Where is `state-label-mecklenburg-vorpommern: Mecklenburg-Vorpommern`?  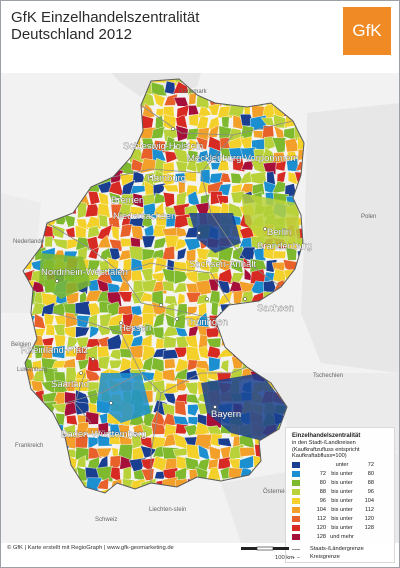 state-label-mecklenburg-vorpommern: Mecklenburg-Vorpommern is located at coordinates (243, 158).